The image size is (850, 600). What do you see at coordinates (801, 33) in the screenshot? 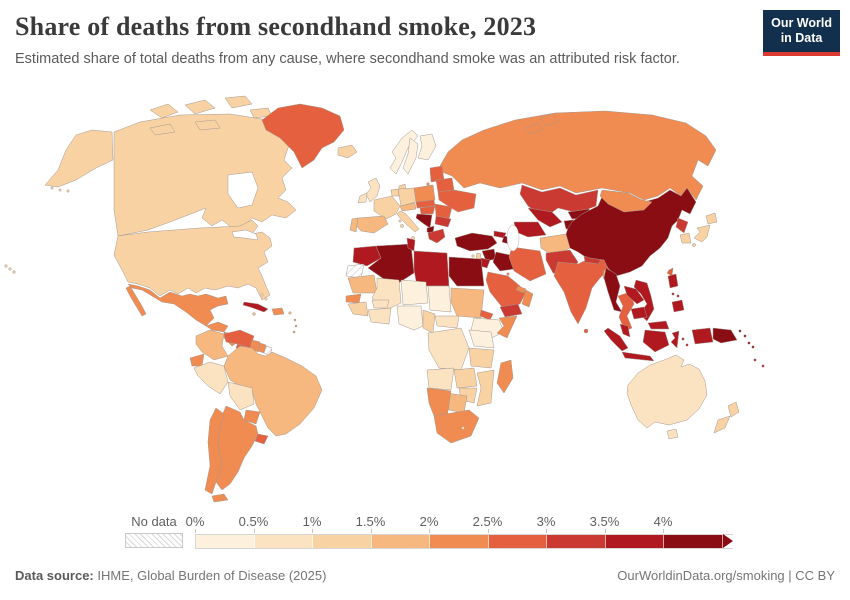
I see `owid-logo: Our World in Data` at bounding box center [801, 33].